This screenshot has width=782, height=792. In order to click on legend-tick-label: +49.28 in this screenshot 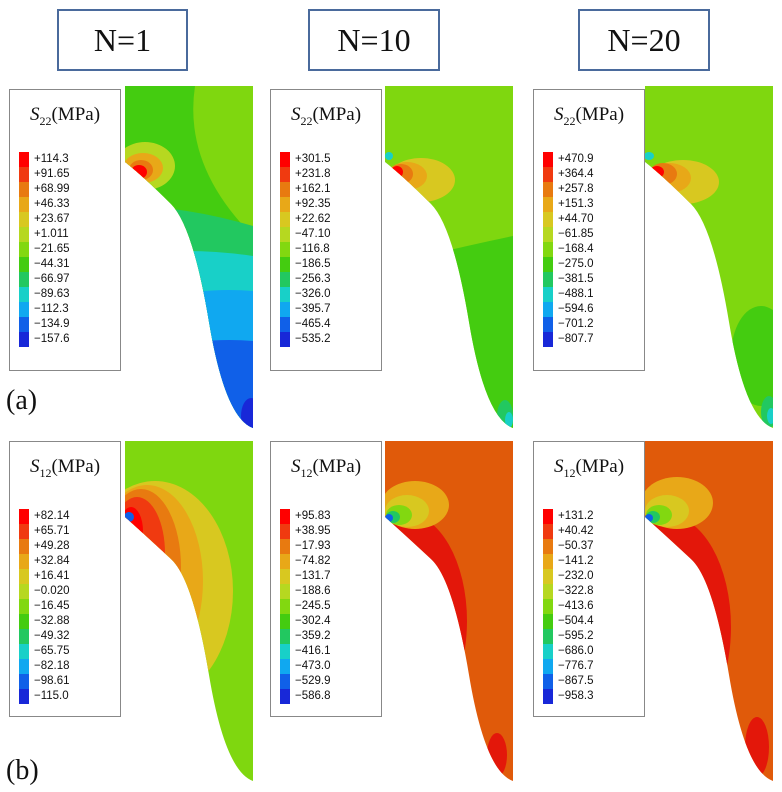, I will do `click(52, 546)`.